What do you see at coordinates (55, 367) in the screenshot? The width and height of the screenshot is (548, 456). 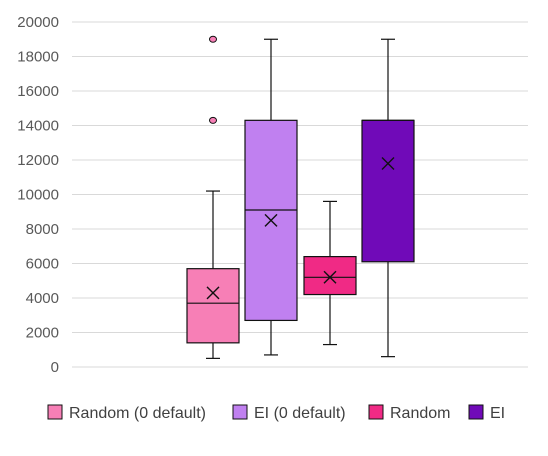 I see `y-tick-label-0: 0` at bounding box center [55, 367].